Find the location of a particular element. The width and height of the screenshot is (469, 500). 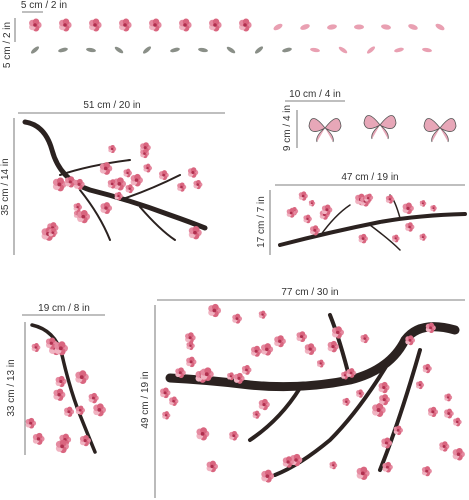

width-label: 10 cm / 4 in is located at coordinates (315, 94).